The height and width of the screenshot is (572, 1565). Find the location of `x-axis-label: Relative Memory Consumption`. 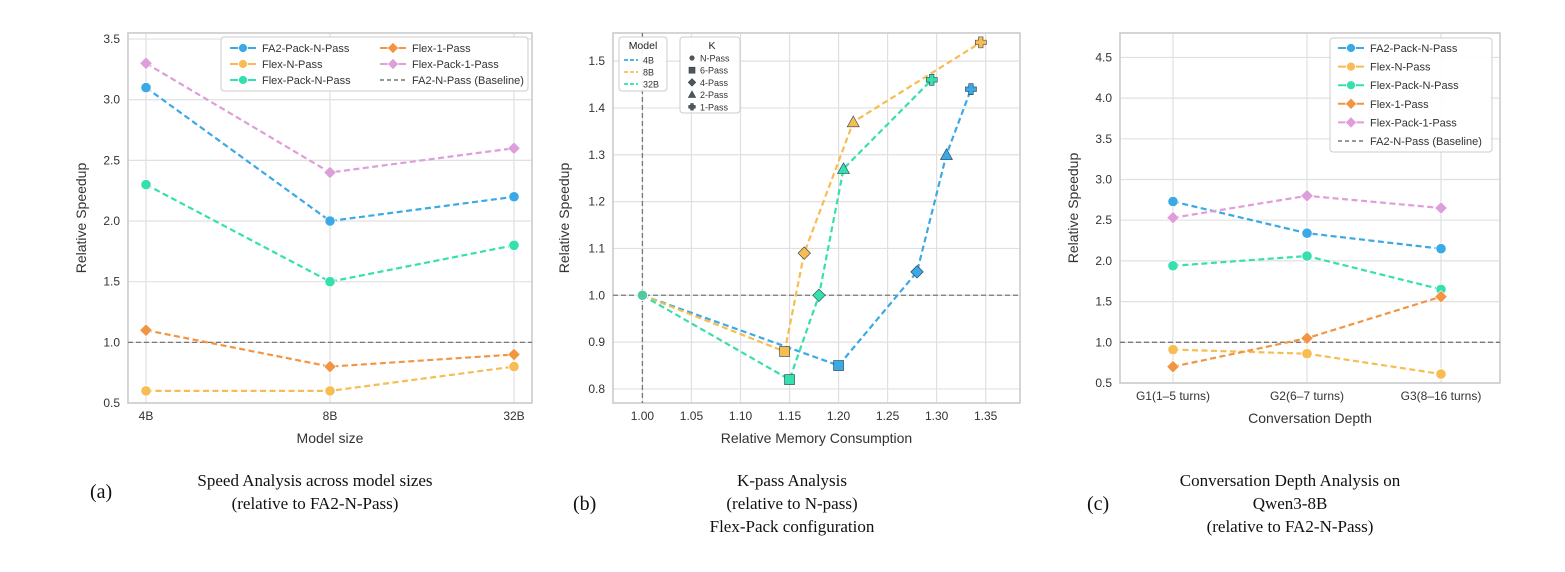

x-axis-label: Relative Memory Consumption is located at coordinates (816, 438).